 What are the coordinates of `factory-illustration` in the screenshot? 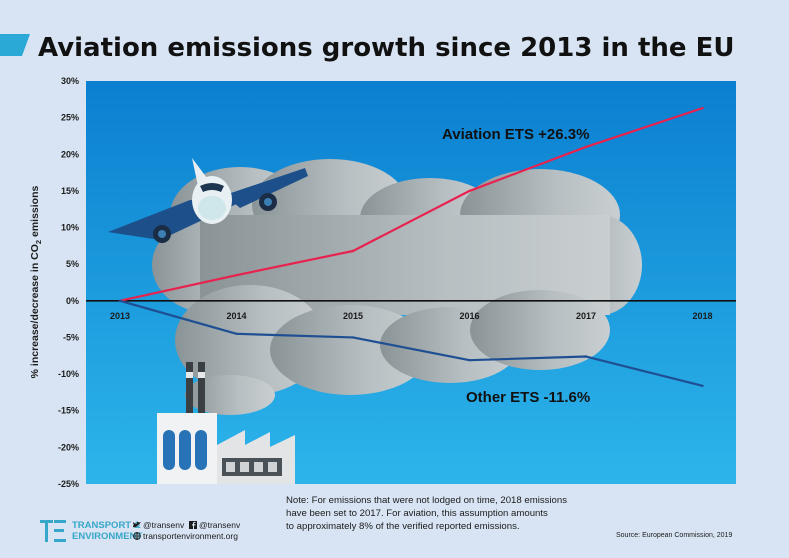 It's located at (226, 423).